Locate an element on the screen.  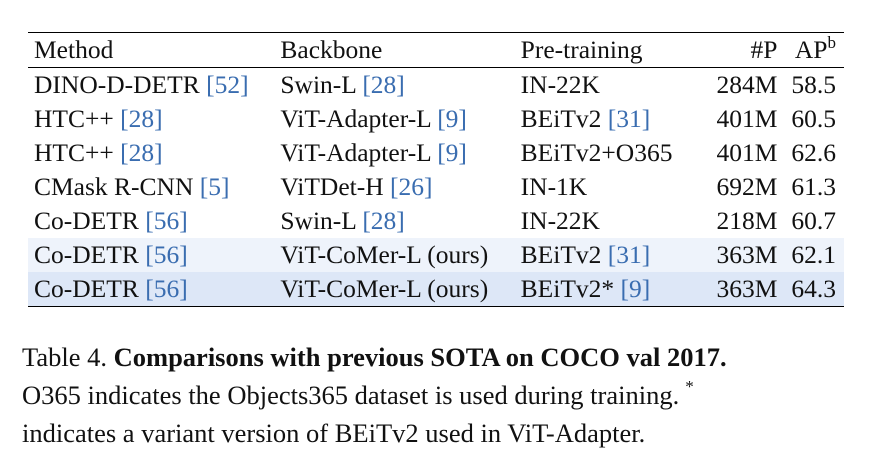
cell-pretraining: BEiTv2+O365 is located at coordinates (605, 153).